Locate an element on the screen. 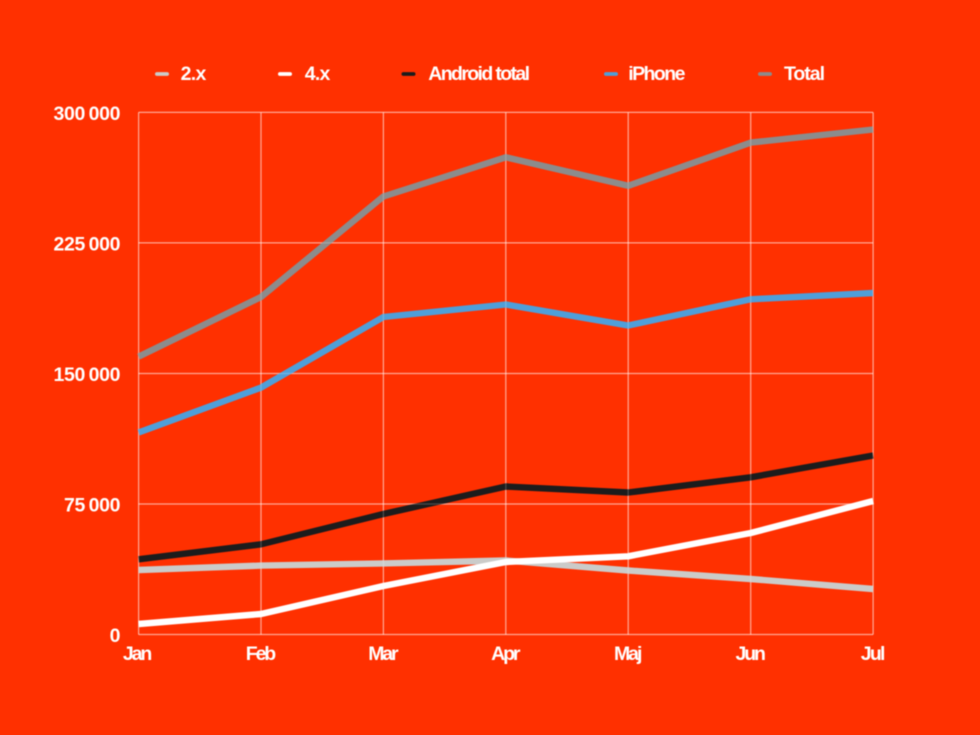 The image size is (980, 735). svg-text: 75 000 is located at coordinates (92, 506).